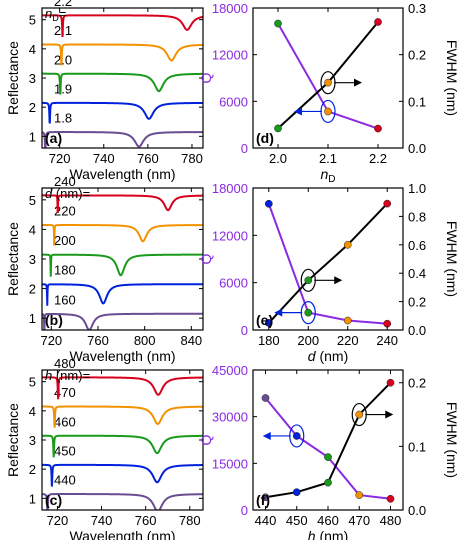 This screenshot has height=540, width=463. What do you see at coordinates (65, 480) in the screenshot?
I see `series-label-440: 440` at bounding box center [65, 480].